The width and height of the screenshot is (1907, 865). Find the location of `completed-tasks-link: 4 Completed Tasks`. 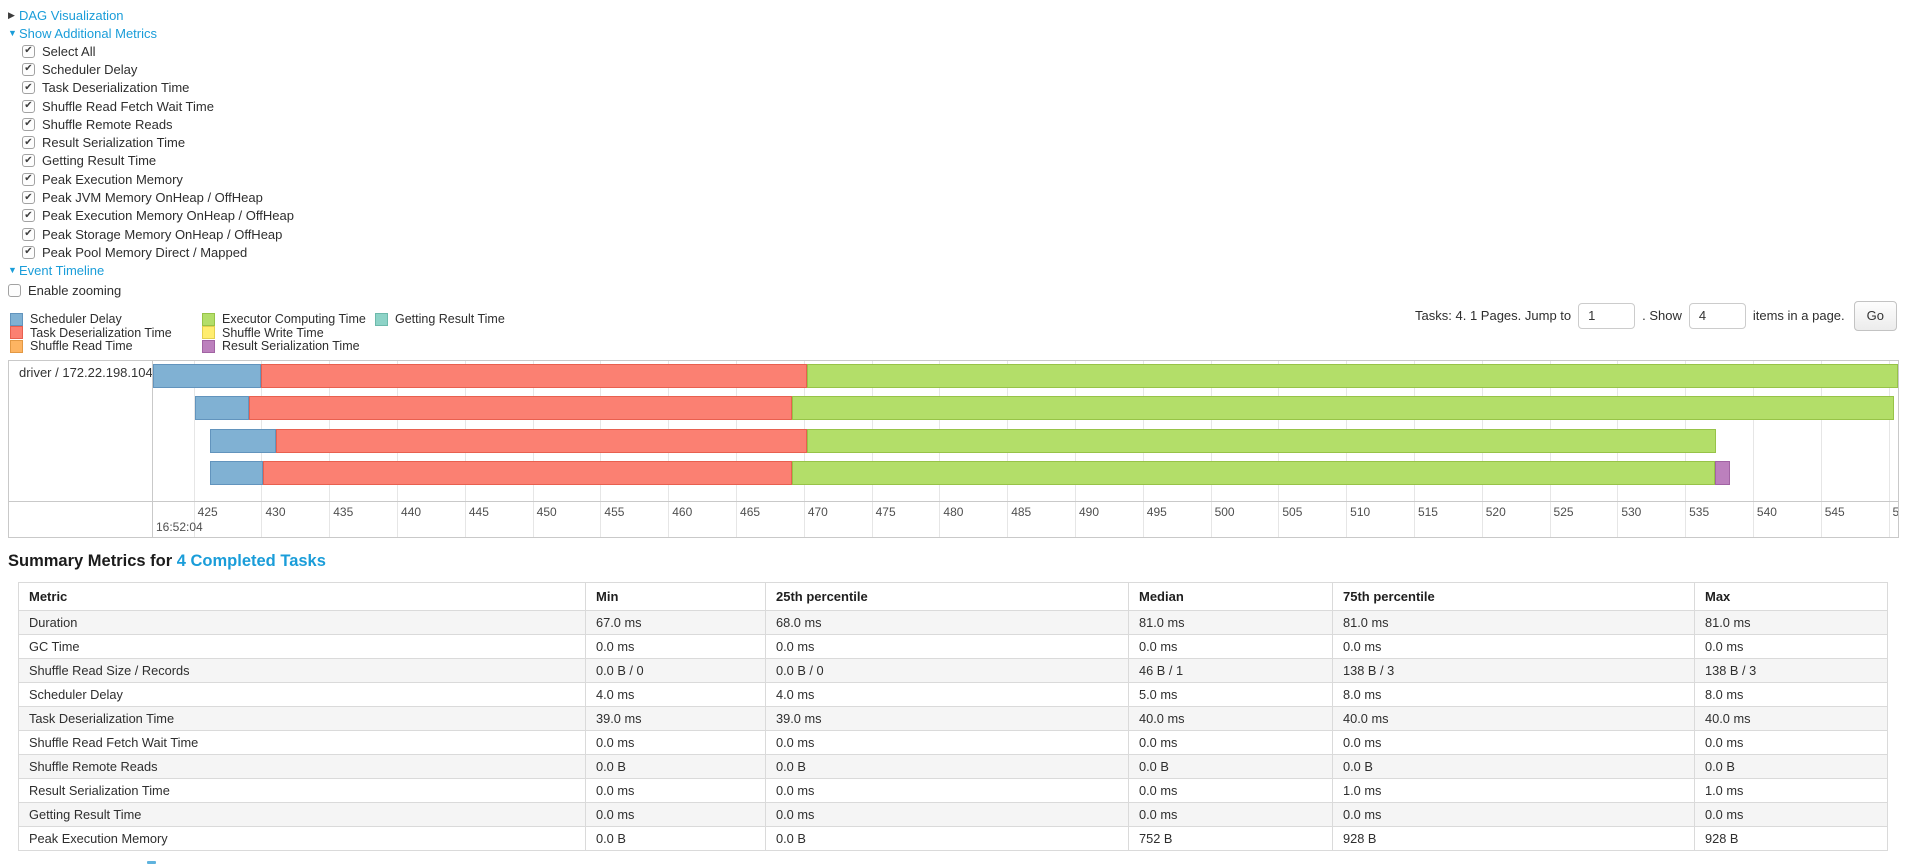

completed-tasks-link: 4 Completed Tasks is located at coordinates (251, 560).